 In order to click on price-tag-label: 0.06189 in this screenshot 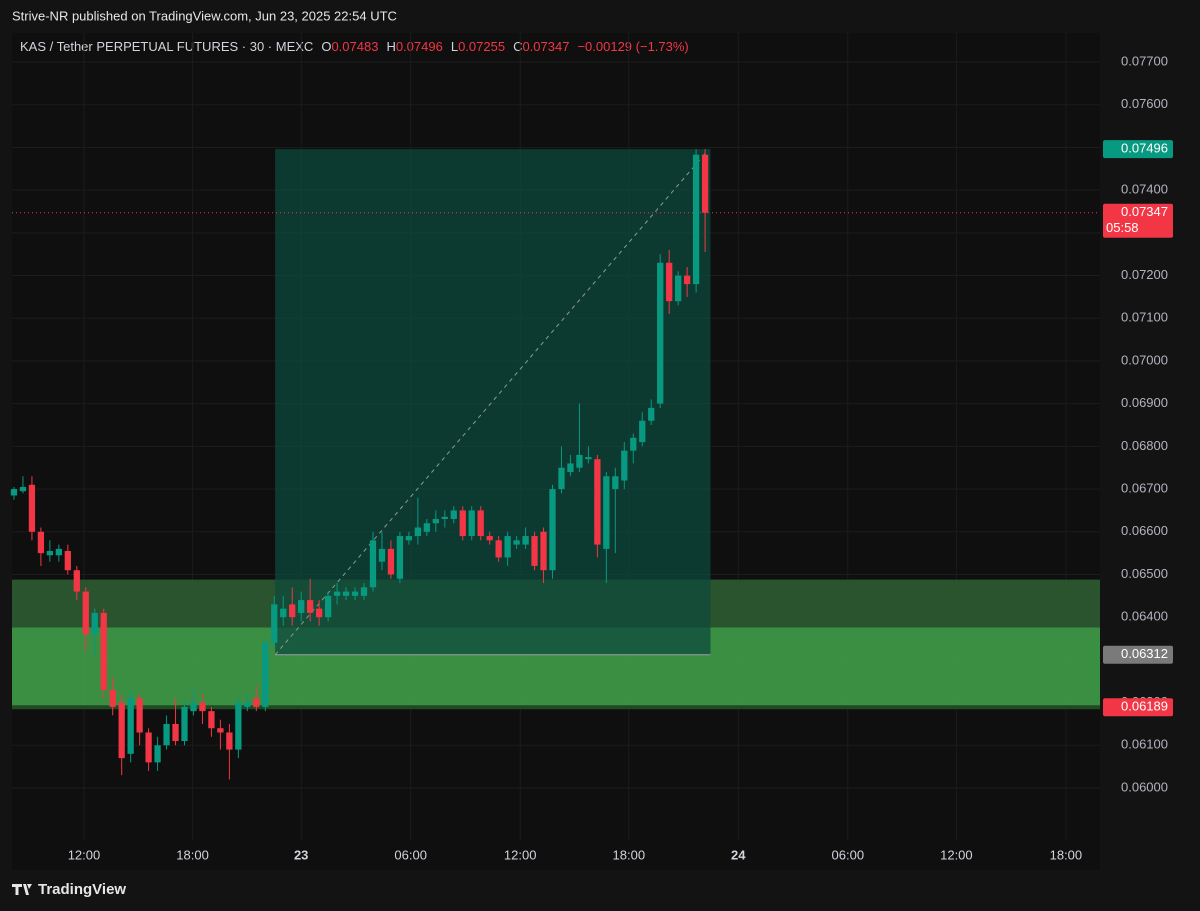, I will do `click(1144, 706)`.